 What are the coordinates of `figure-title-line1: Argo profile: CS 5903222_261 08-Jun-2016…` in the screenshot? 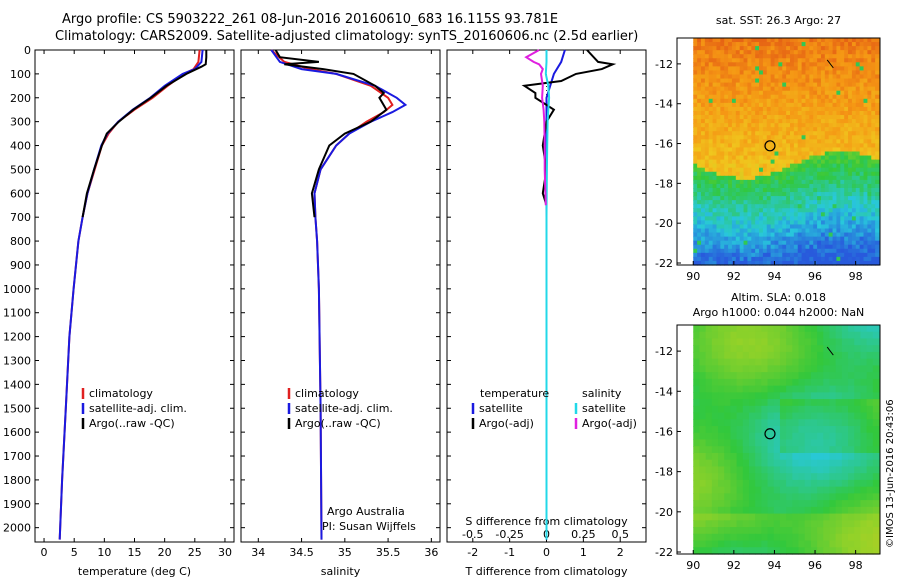 It's located at (310, 19).